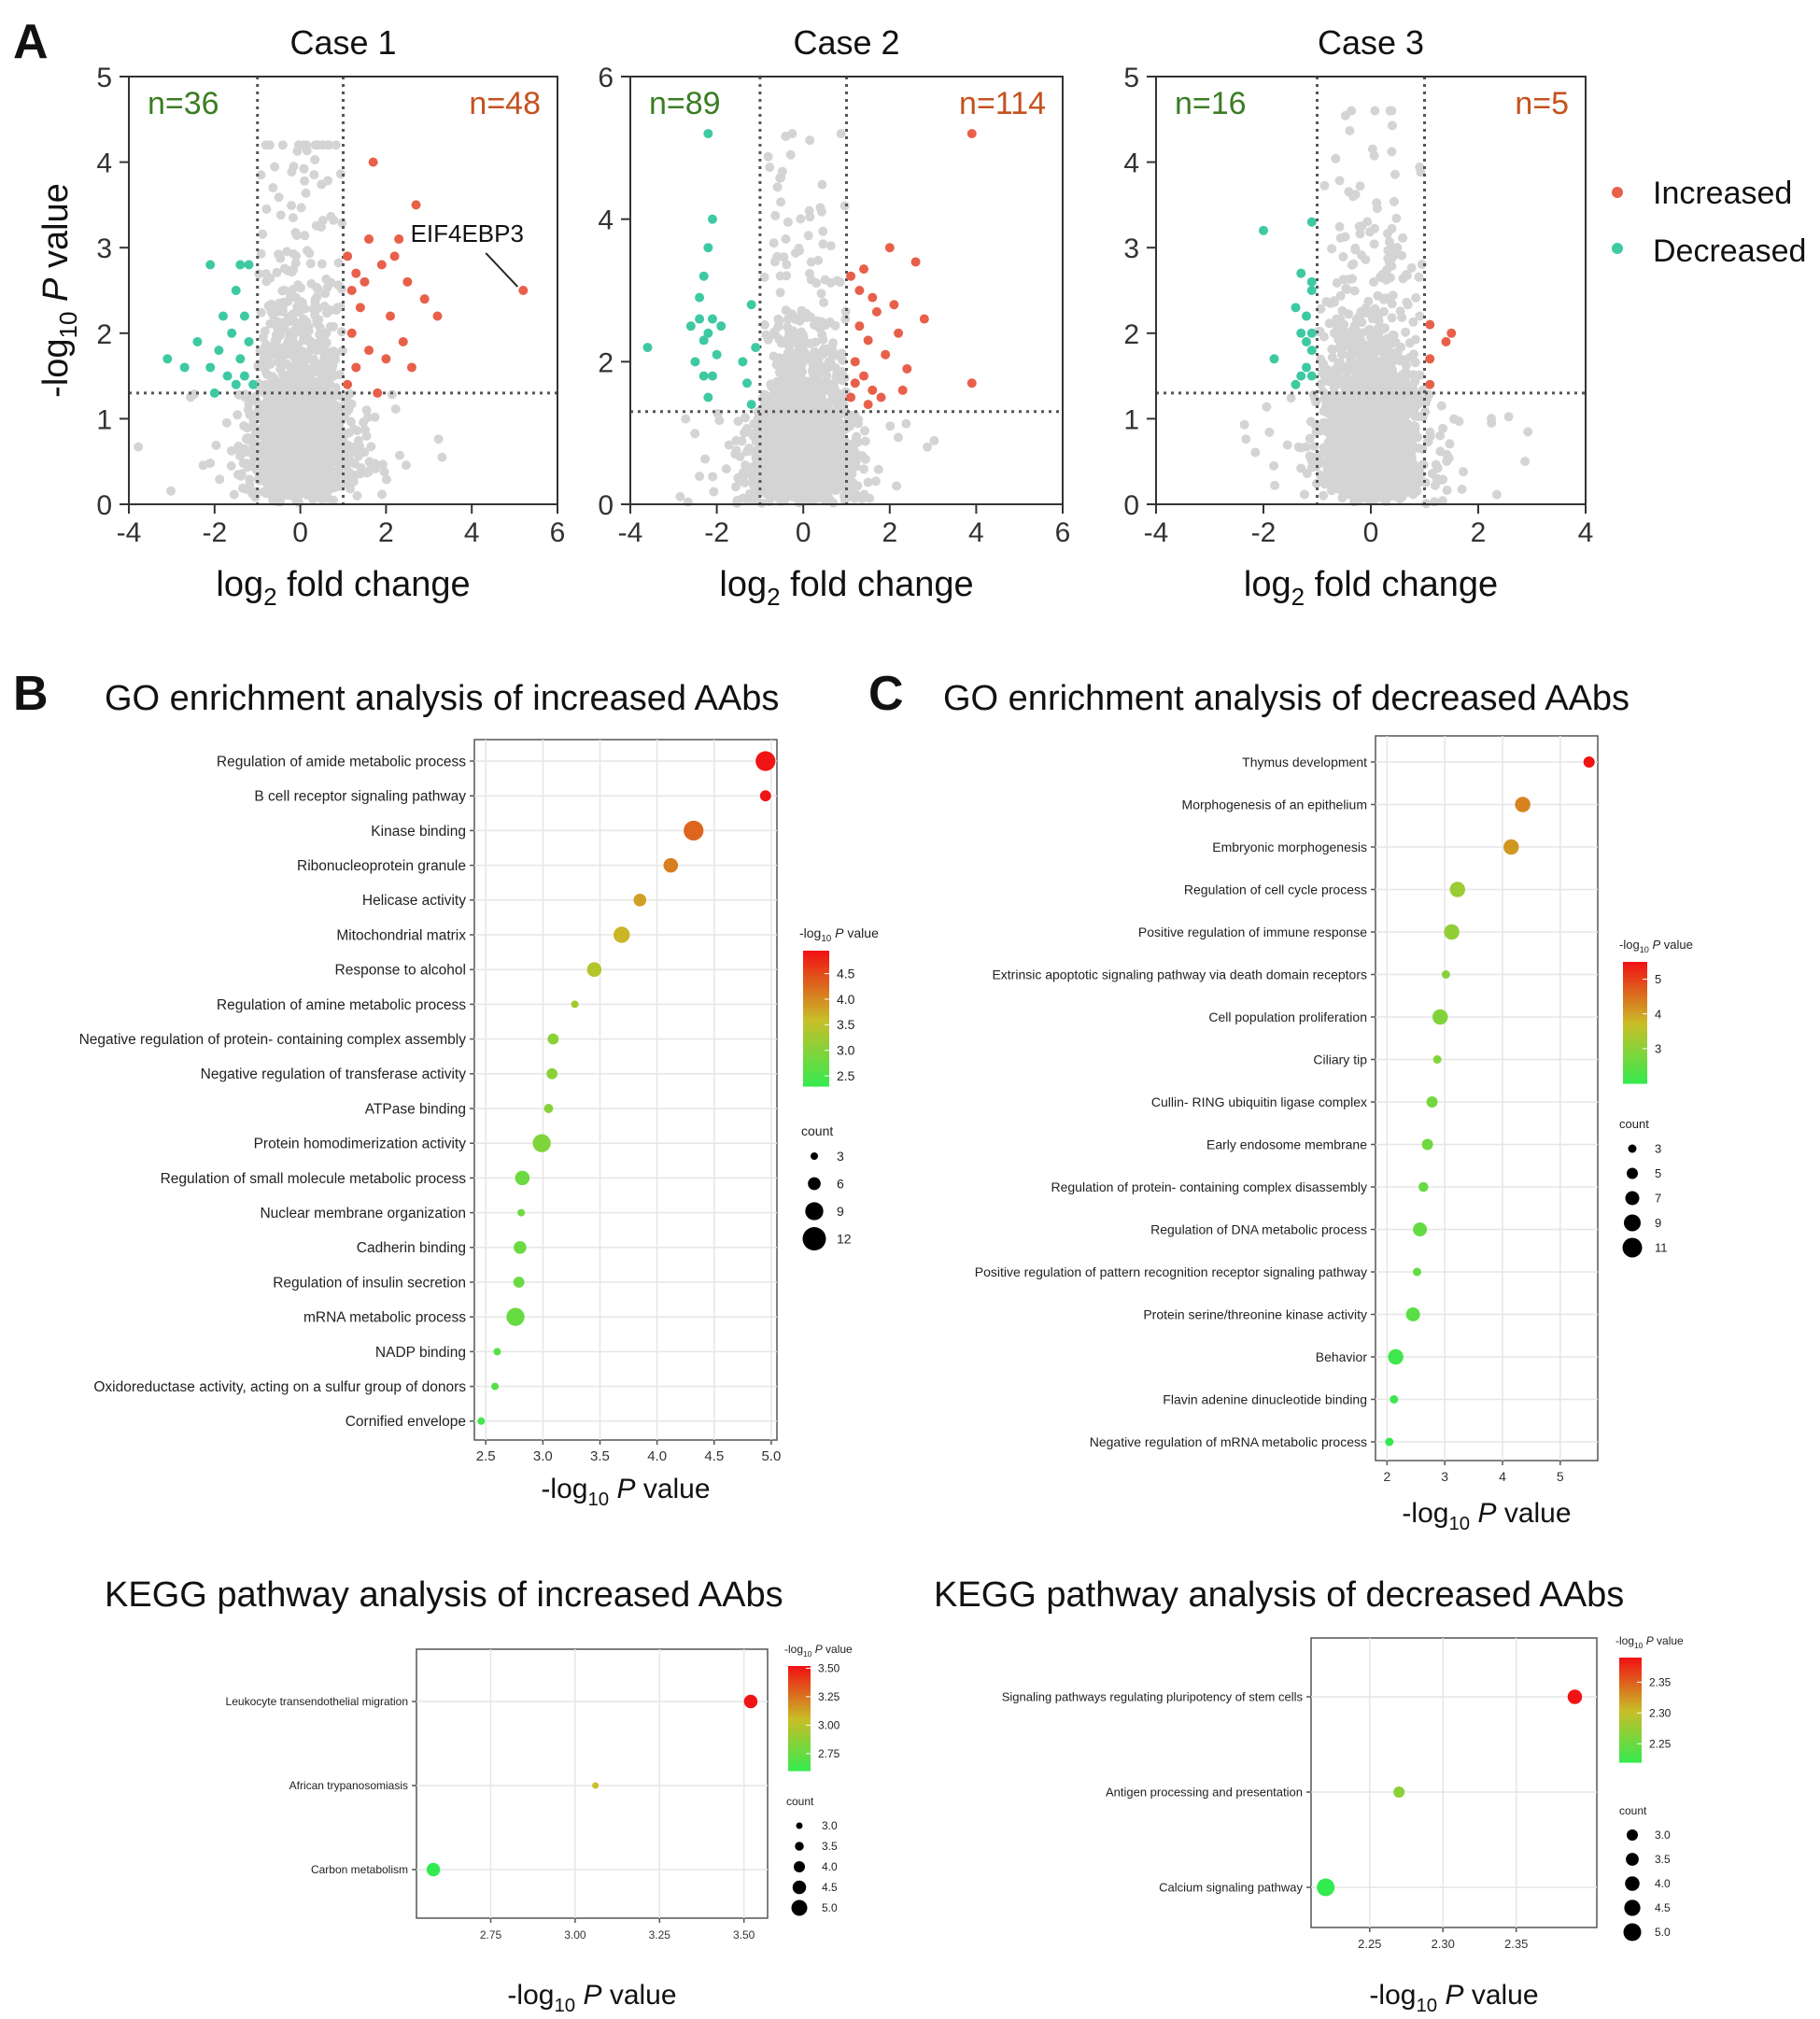  I want to click on y-axis-label: -log10 P value, so click(59, 290).